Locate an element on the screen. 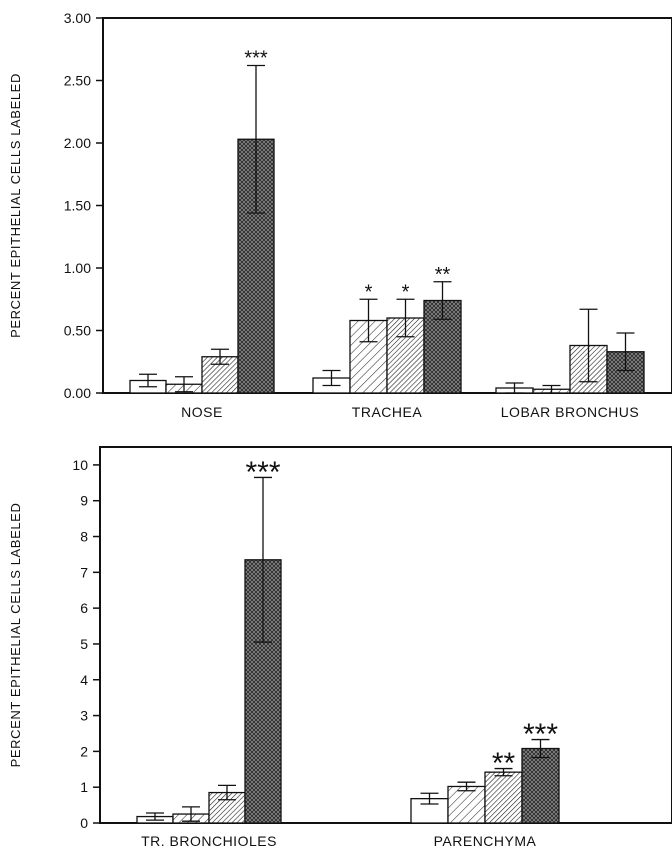 The image size is (672, 850). y-tick-label: 2.50 is located at coordinates (77, 81).